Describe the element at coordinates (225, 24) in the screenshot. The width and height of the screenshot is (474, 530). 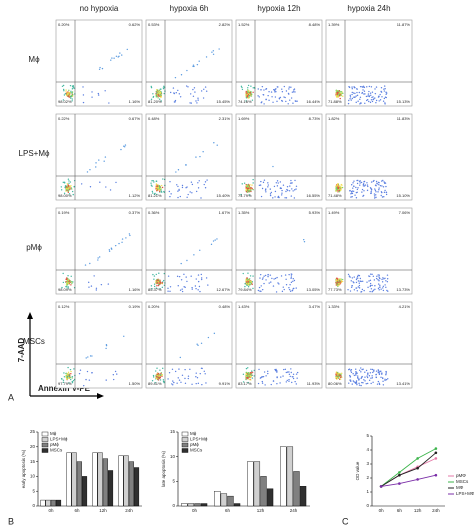
I see `quadrant-value: 2.82%` at that location.